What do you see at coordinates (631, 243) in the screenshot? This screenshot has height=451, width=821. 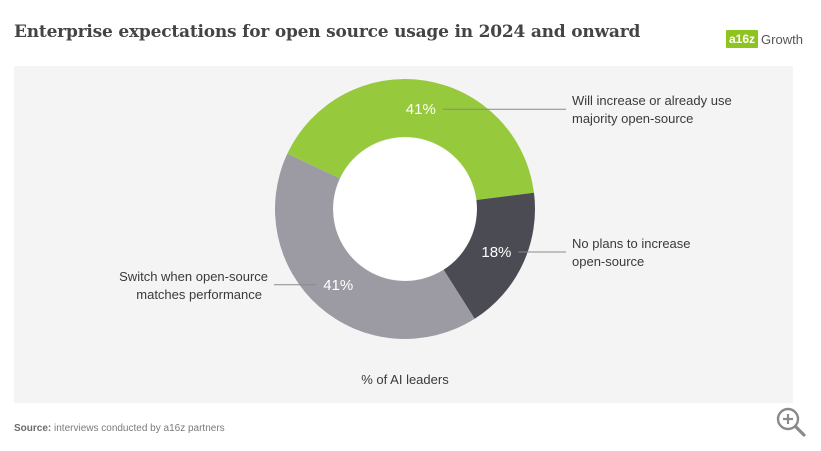 I see `slice-category-label-1-line-0: No plans to increase` at bounding box center [631, 243].